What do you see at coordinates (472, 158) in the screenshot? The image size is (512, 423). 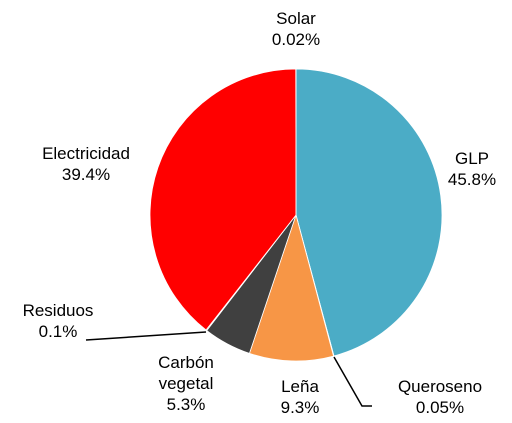 I see `category-name: GLP` at bounding box center [472, 158].